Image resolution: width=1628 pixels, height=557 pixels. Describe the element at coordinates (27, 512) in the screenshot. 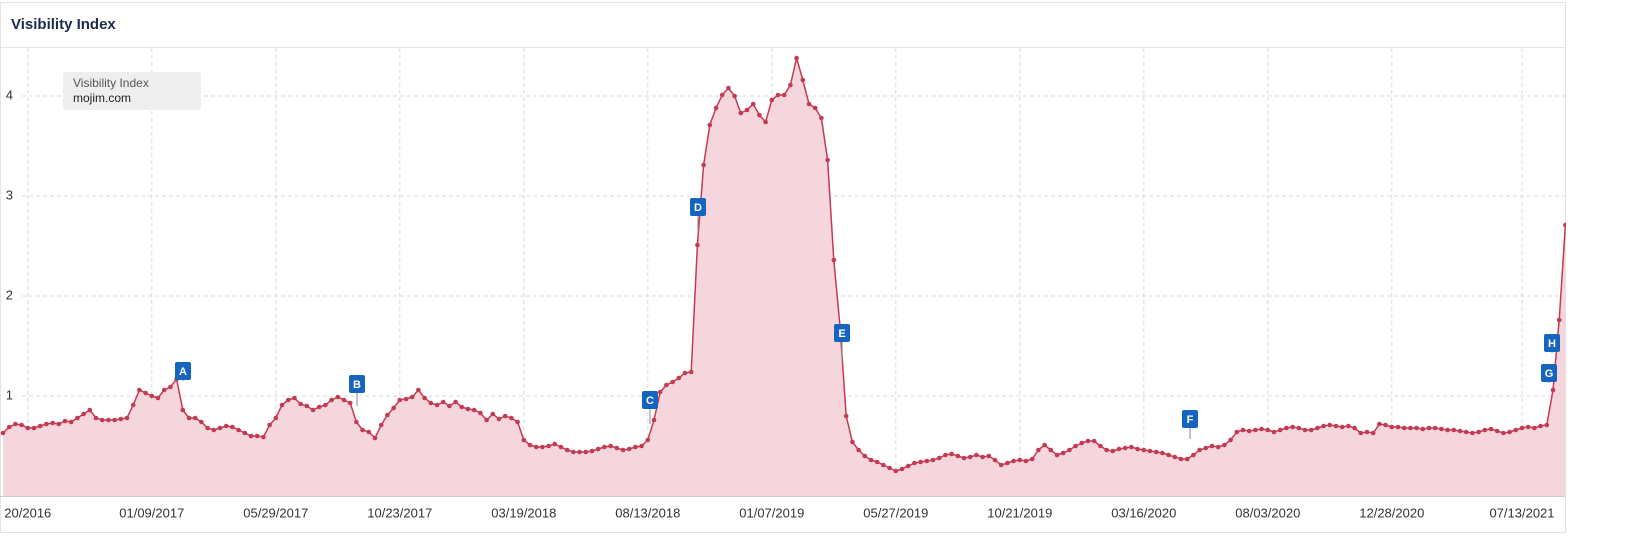

I see `x-tick-label: 20/2016` at that location.